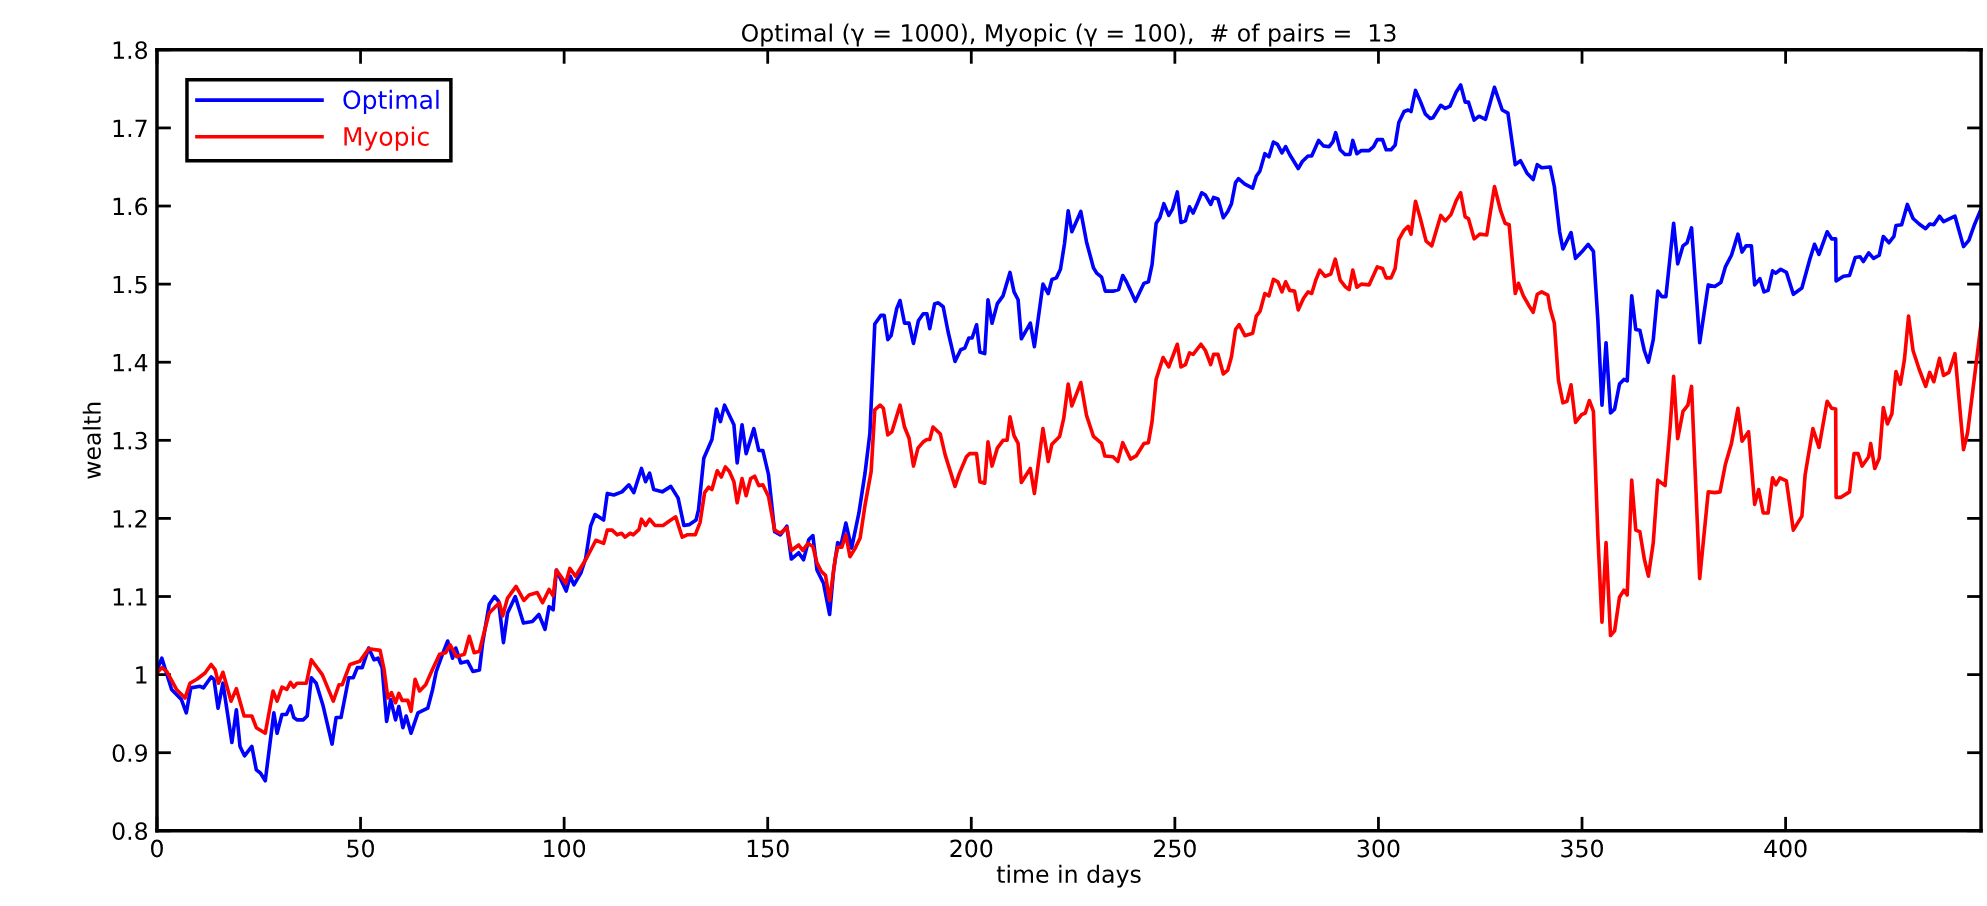 This screenshot has height=906, width=1987. I want to click on x-tick-label: 400, so click(1785, 848).